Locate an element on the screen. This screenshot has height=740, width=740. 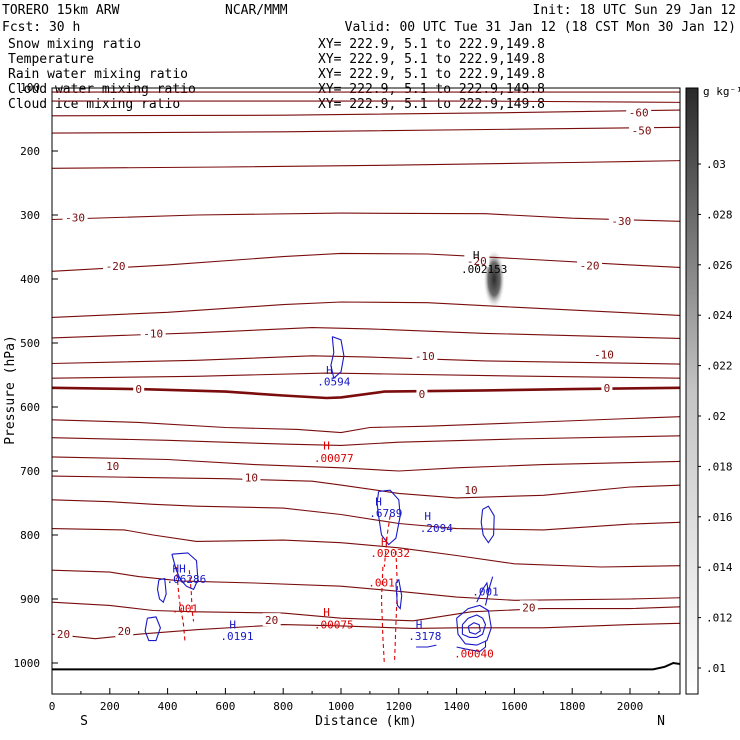
contour-label: -60 is located at coordinates (639, 113).